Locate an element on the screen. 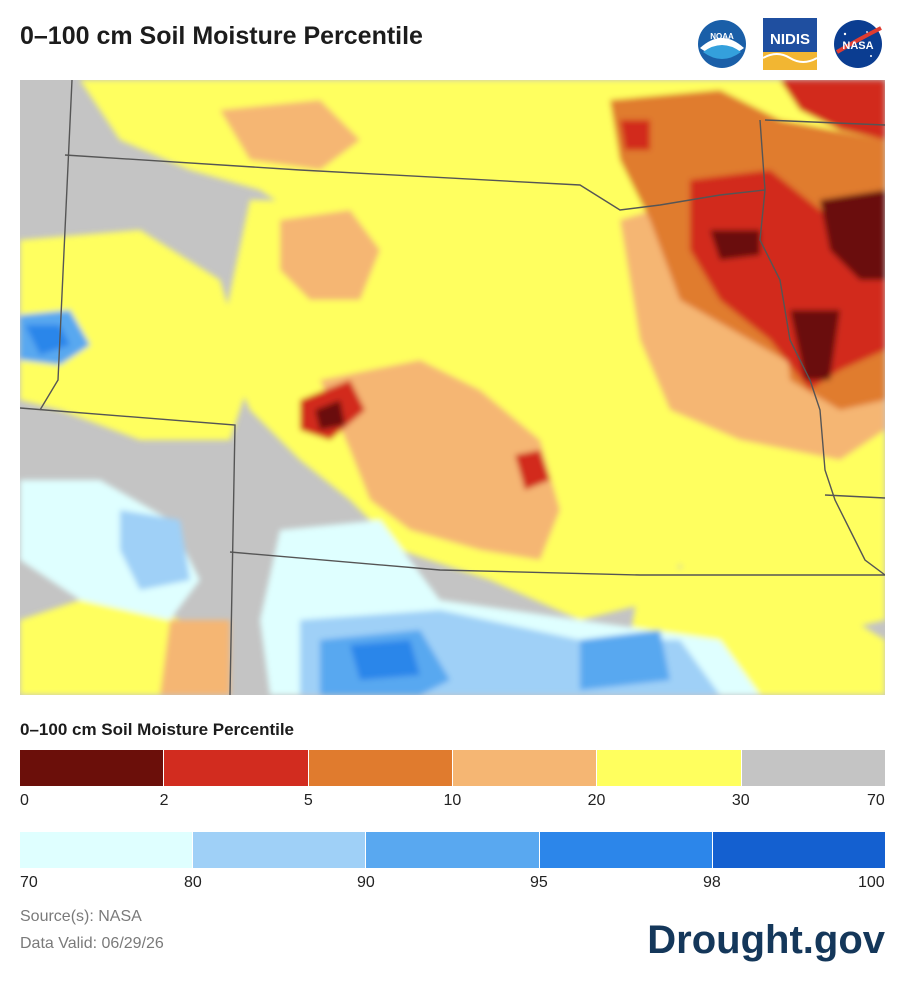 The image size is (905, 998). legend-wet-tick-label: 100 is located at coordinates (871, 882).